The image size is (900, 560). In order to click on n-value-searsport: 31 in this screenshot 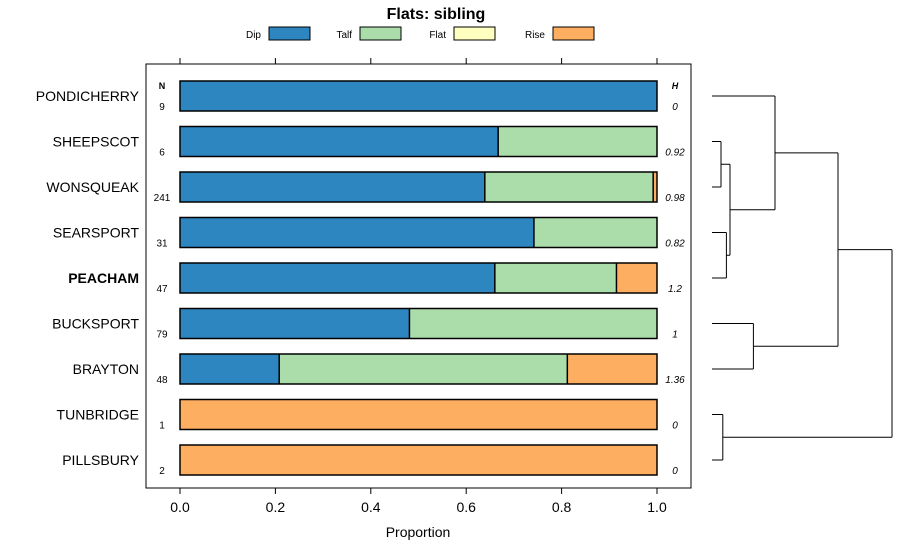, I will do `click(162, 244)`.